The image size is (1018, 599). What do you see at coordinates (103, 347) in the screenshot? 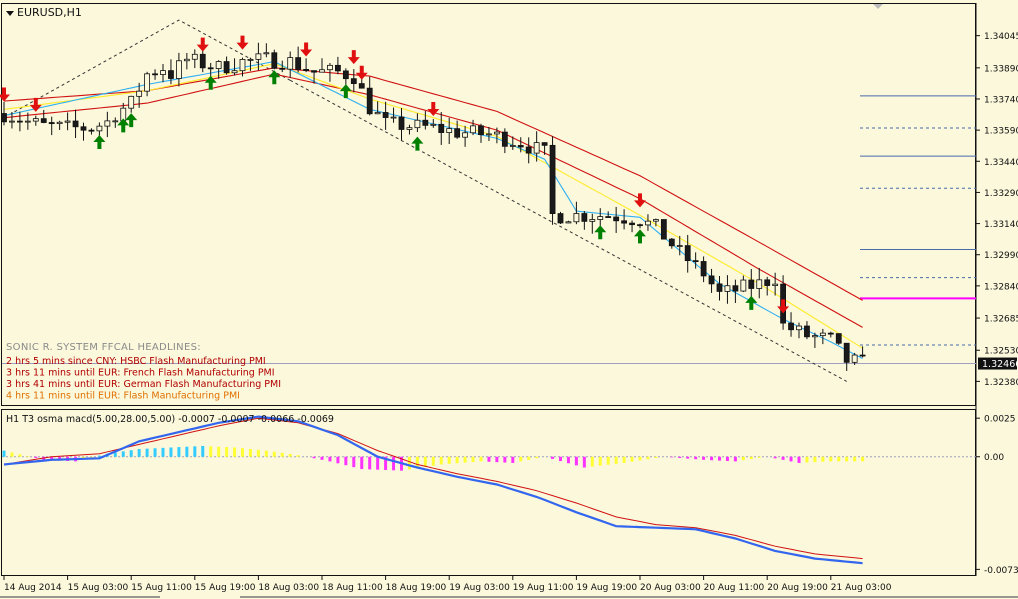
I see `headlines-title: SONIC R. SYSTEM FFCAL HEADLINES:` at bounding box center [103, 347].